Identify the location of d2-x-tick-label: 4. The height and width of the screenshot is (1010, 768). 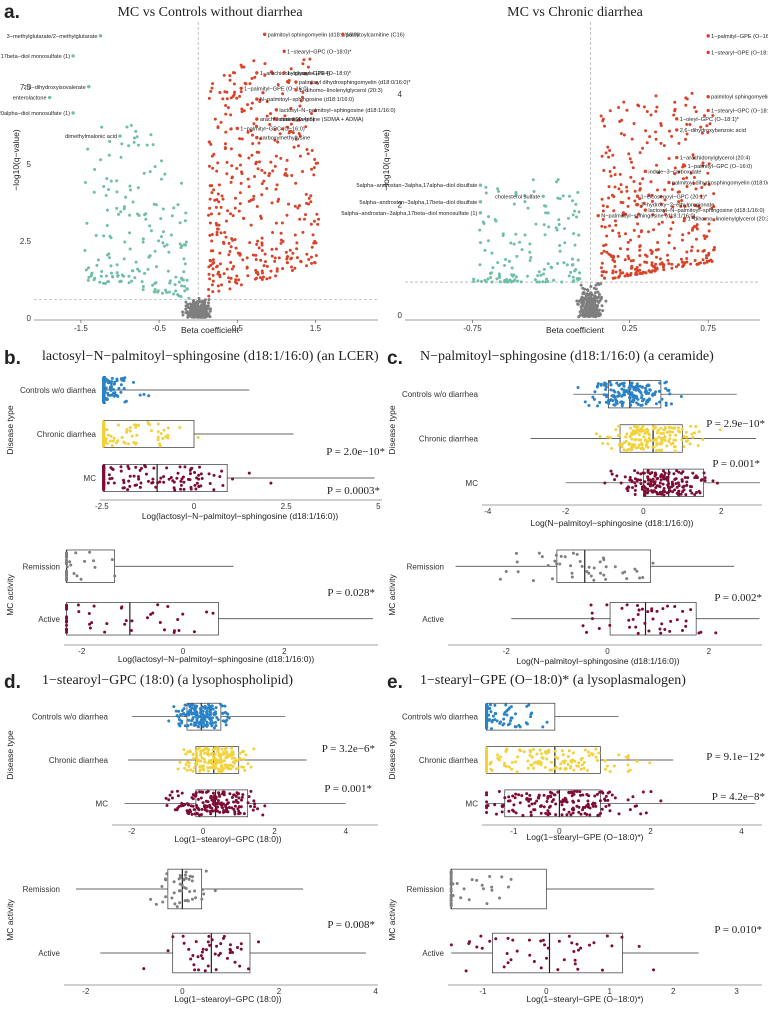
(375, 991).